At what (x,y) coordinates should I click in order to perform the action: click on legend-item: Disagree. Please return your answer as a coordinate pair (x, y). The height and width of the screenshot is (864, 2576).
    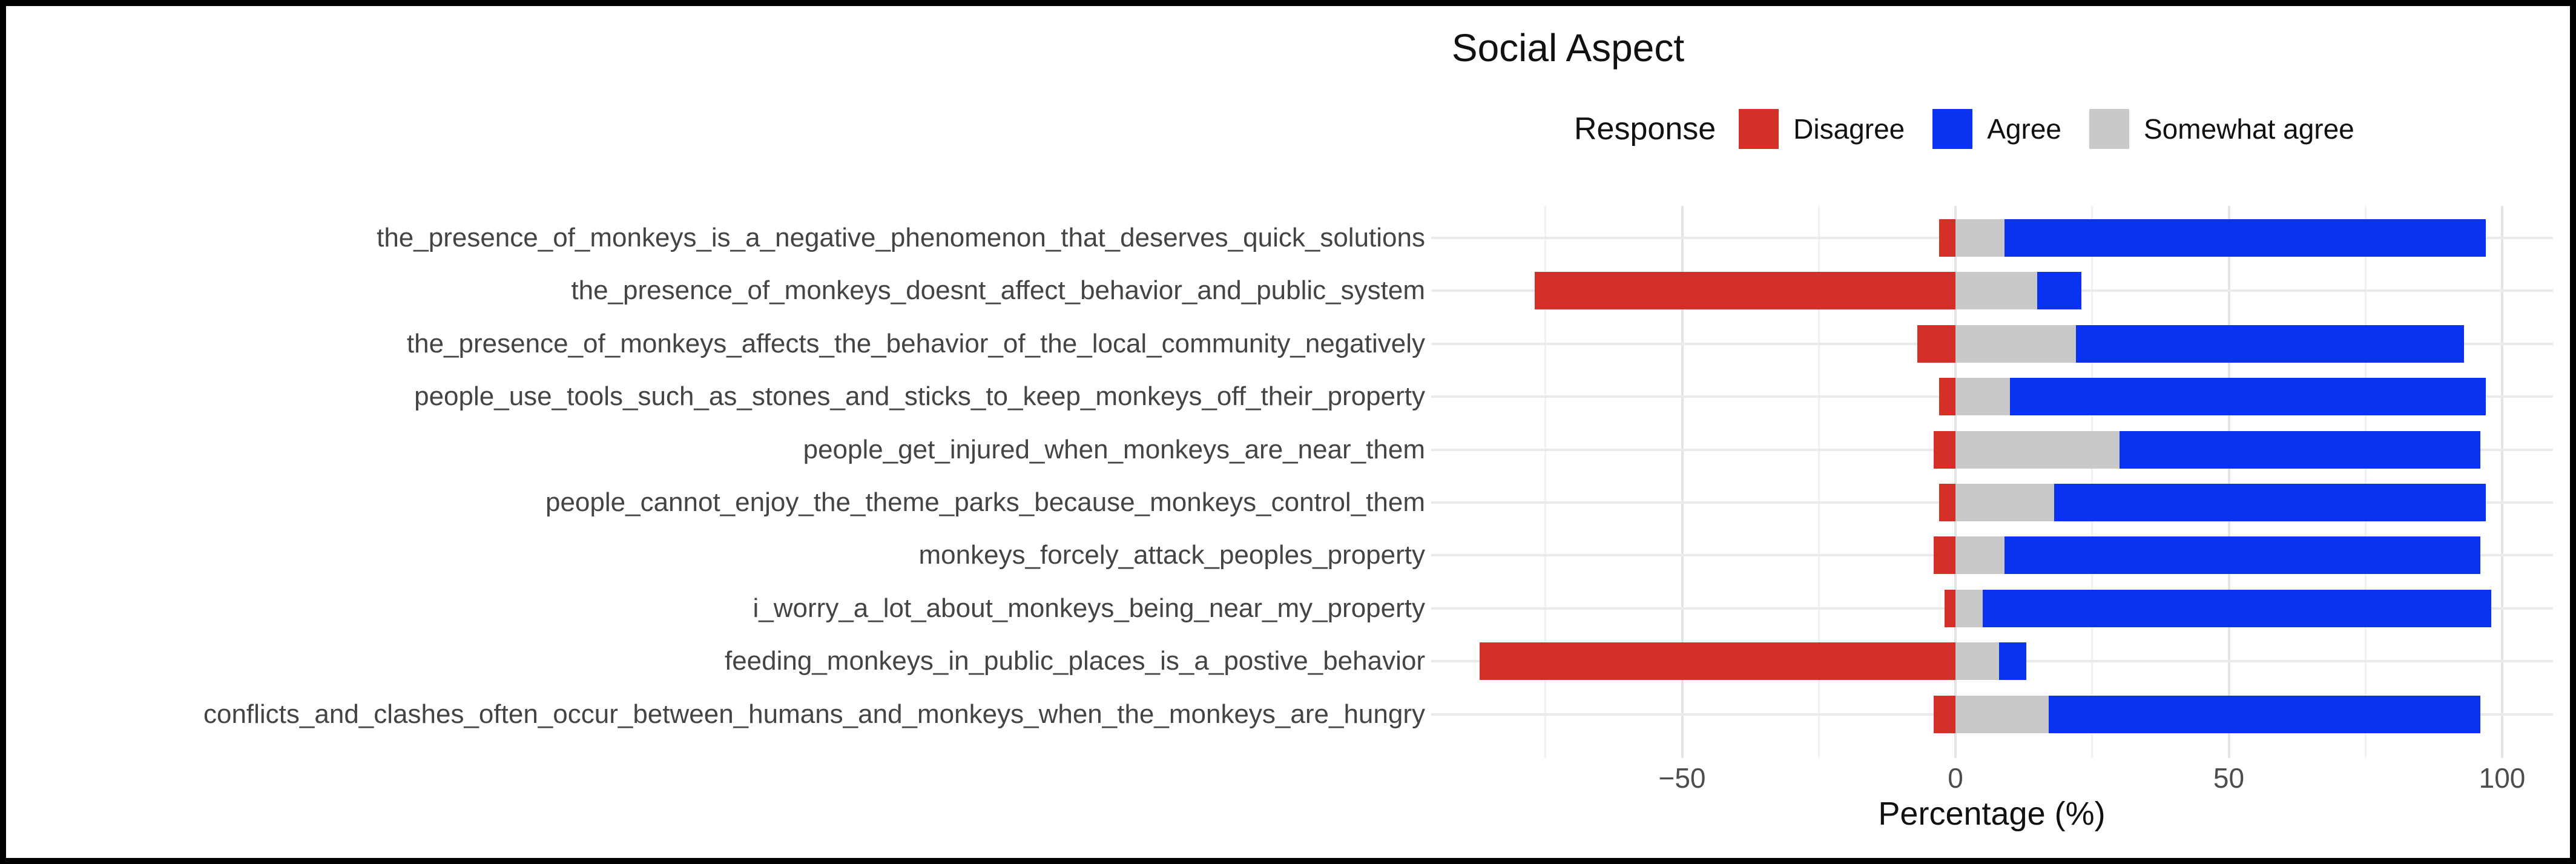
    Looking at the image, I should click on (1822, 129).